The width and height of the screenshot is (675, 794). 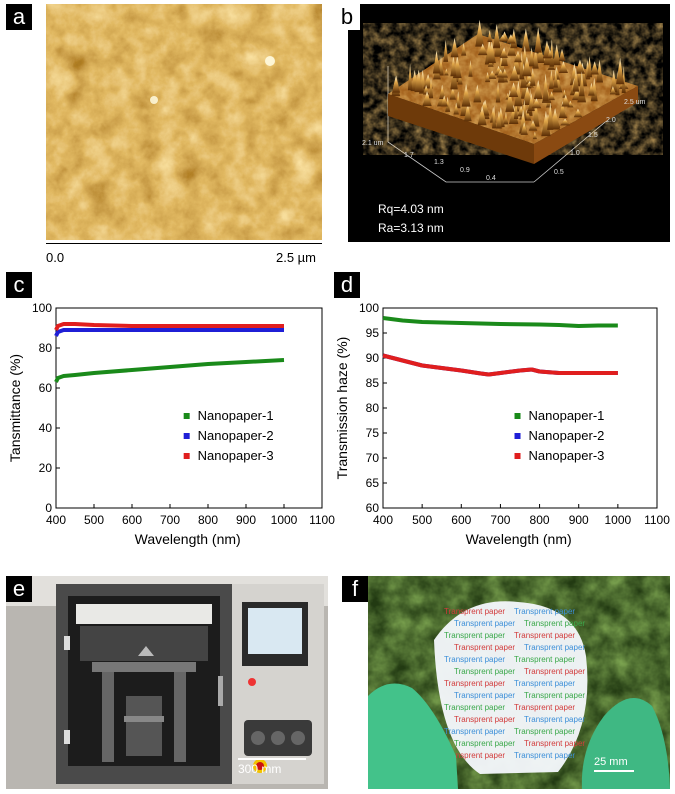 What do you see at coordinates (46, 468) in the screenshot?
I see `y-tick-label: 20` at bounding box center [46, 468].